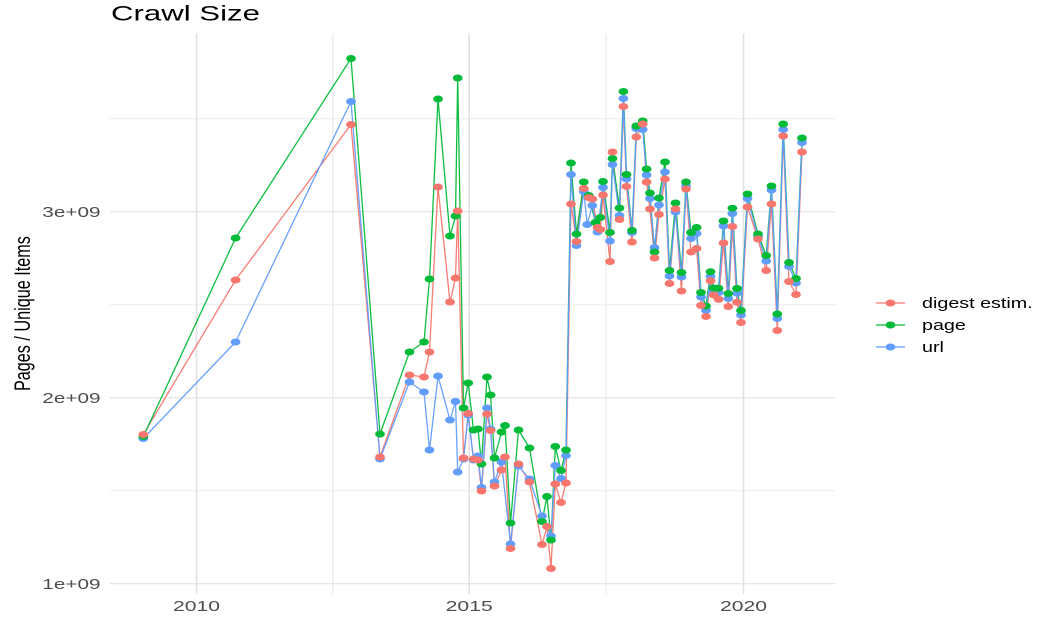 The image size is (1059, 639). I want to click on svg-text: 2e+09, so click(71, 398).